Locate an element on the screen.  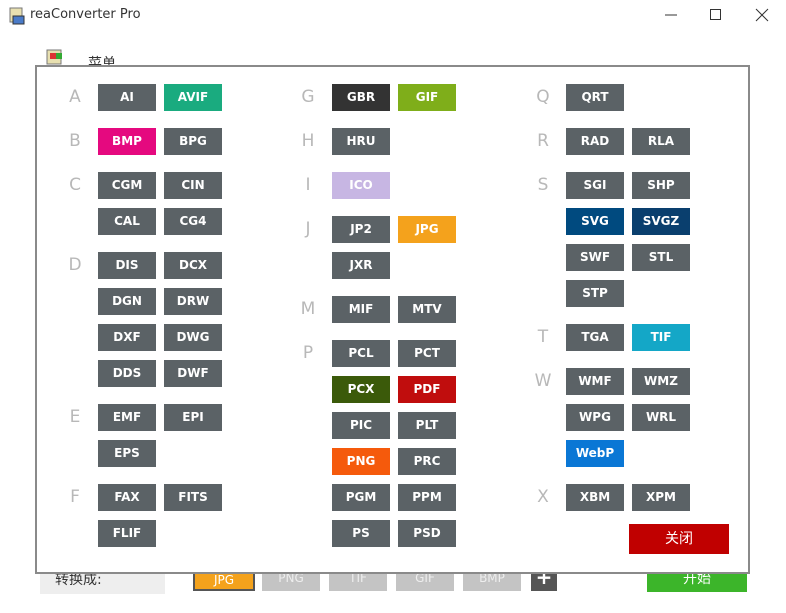
group-letter: T is located at coordinates (543, 337).